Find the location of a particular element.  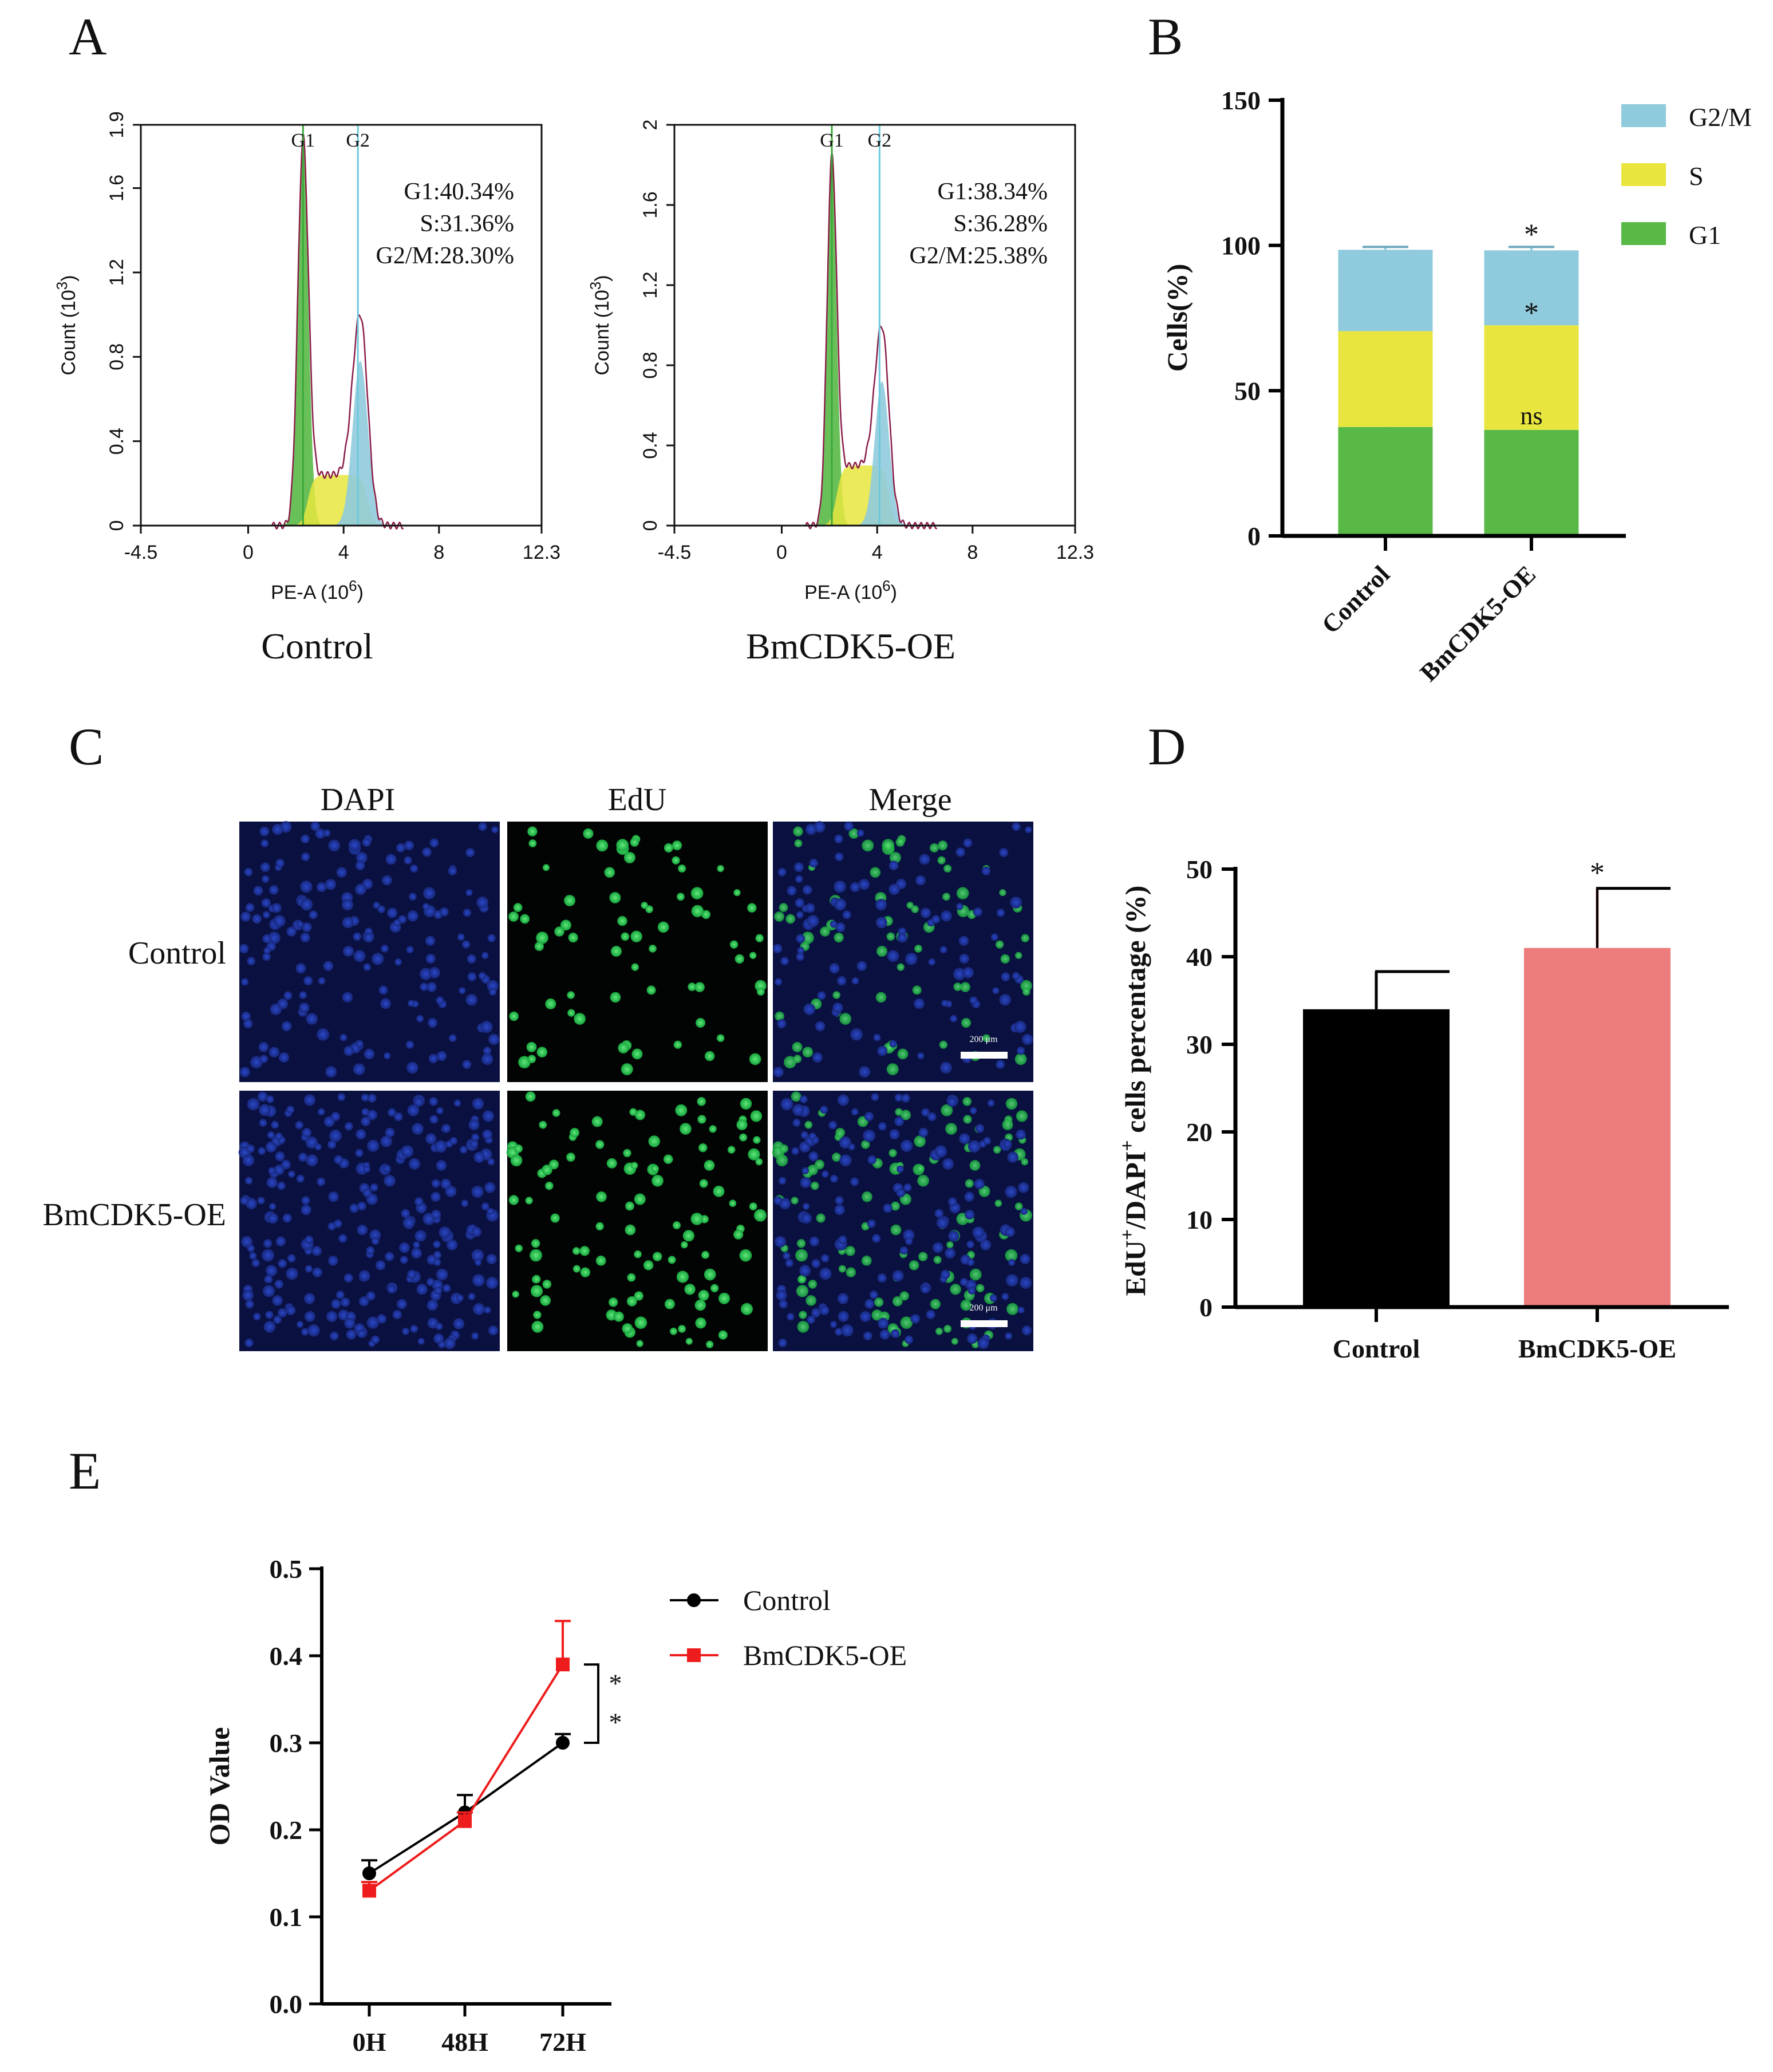

y-tick-label: 100 is located at coordinates (1241, 246).